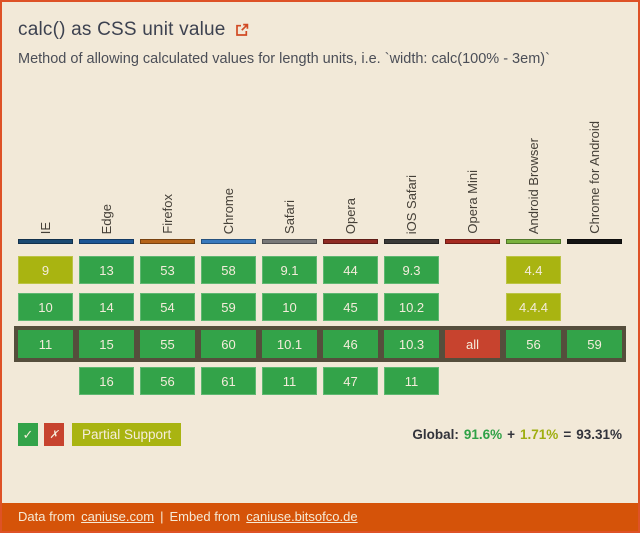 The image size is (640, 533). I want to click on support-cell: 9.3, so click(411, 270).